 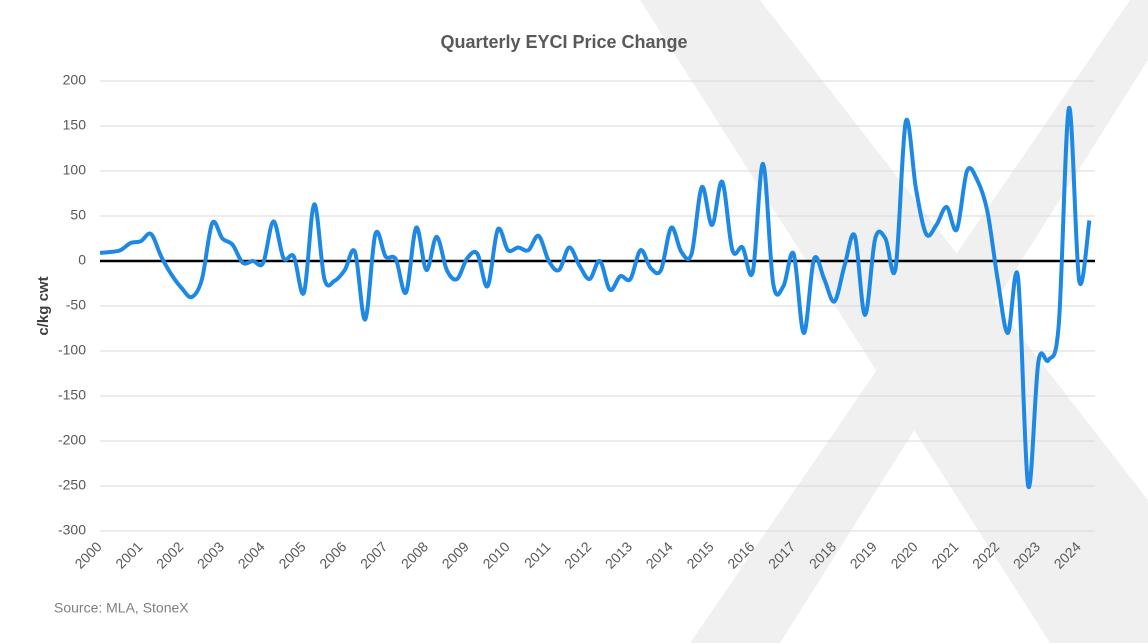 I want to click on y-tick-label: -300, so click(x=72, y=530).